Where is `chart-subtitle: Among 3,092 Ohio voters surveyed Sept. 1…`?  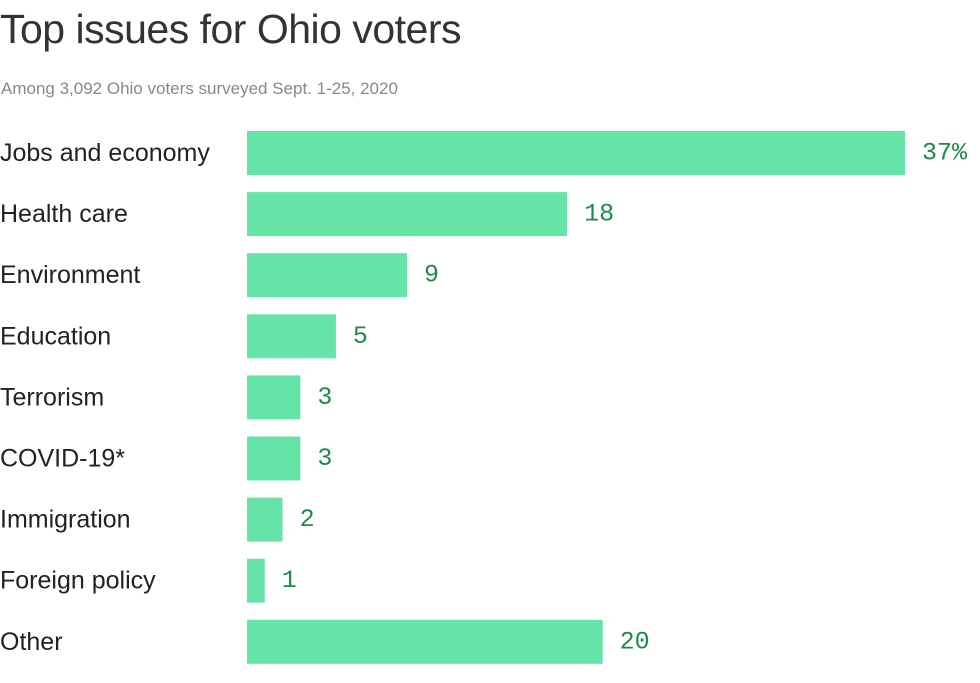
chart-subtitle: Among 3,092 Ohio voters surveyed Sept. 1… is located at coordinates (199, 88).